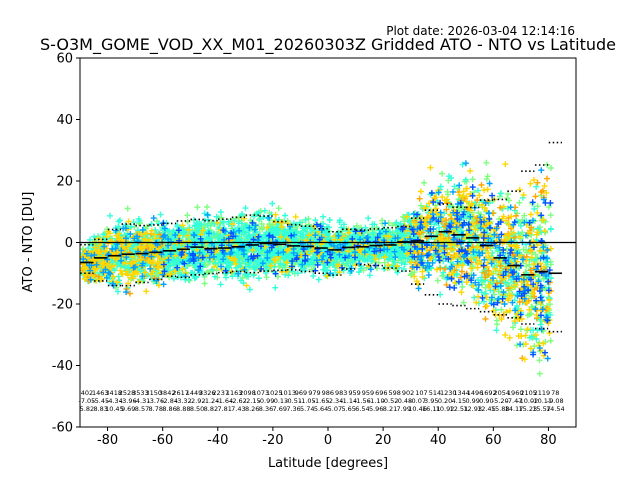  Describe the element at coordinates (528, 393) in the screenshot. I see `bin-count-label: 2105` at that location.